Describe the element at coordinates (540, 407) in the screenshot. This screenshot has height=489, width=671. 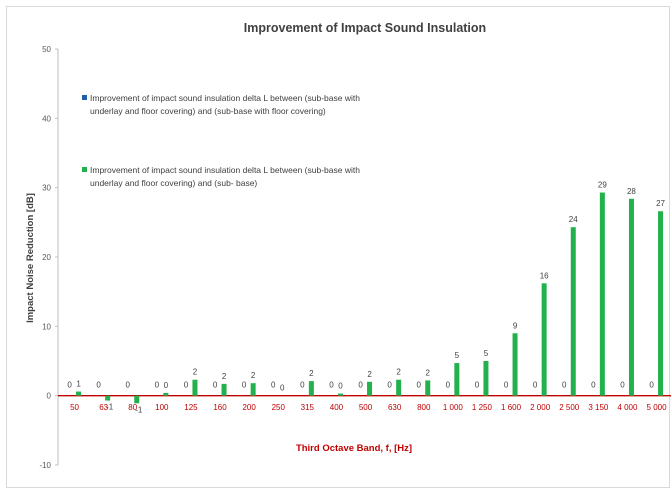
I see `x-tick-label: 2 000` at that location.